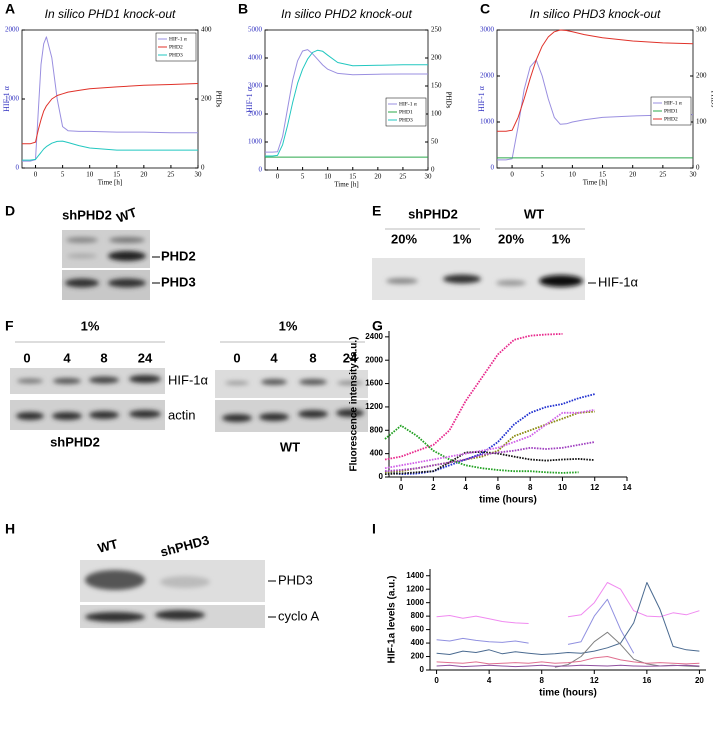 The height and width of the screenshot is (732, 713). What do you see at coordinates (206, 30) in the screenshot?
I see `y2-tick-label: 400` at bounding box center [206, 30].